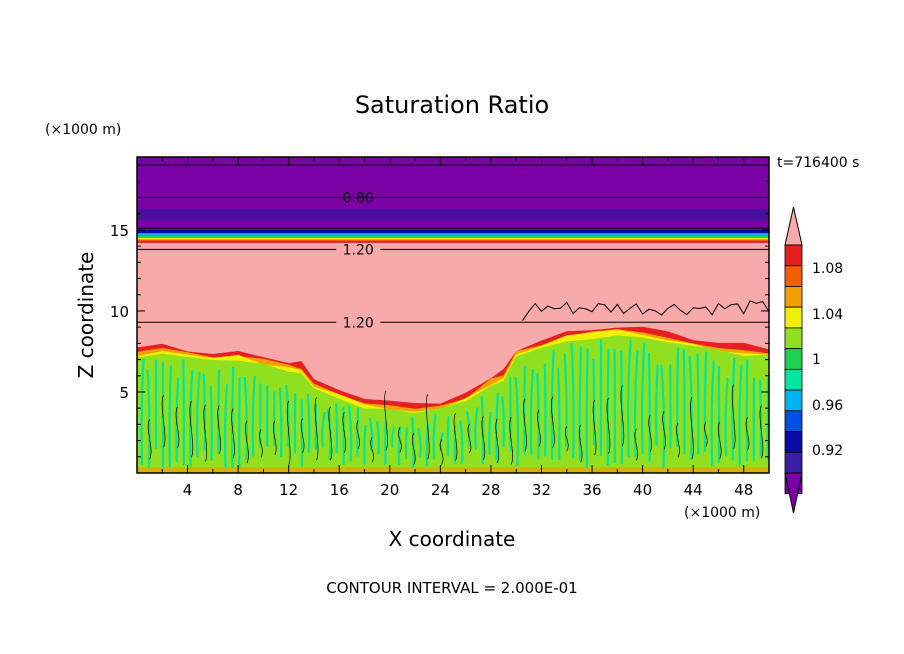  Describe the element at coordinates (818, 163) in the screenshot. I see `time-label: t=716400 s` at that location.